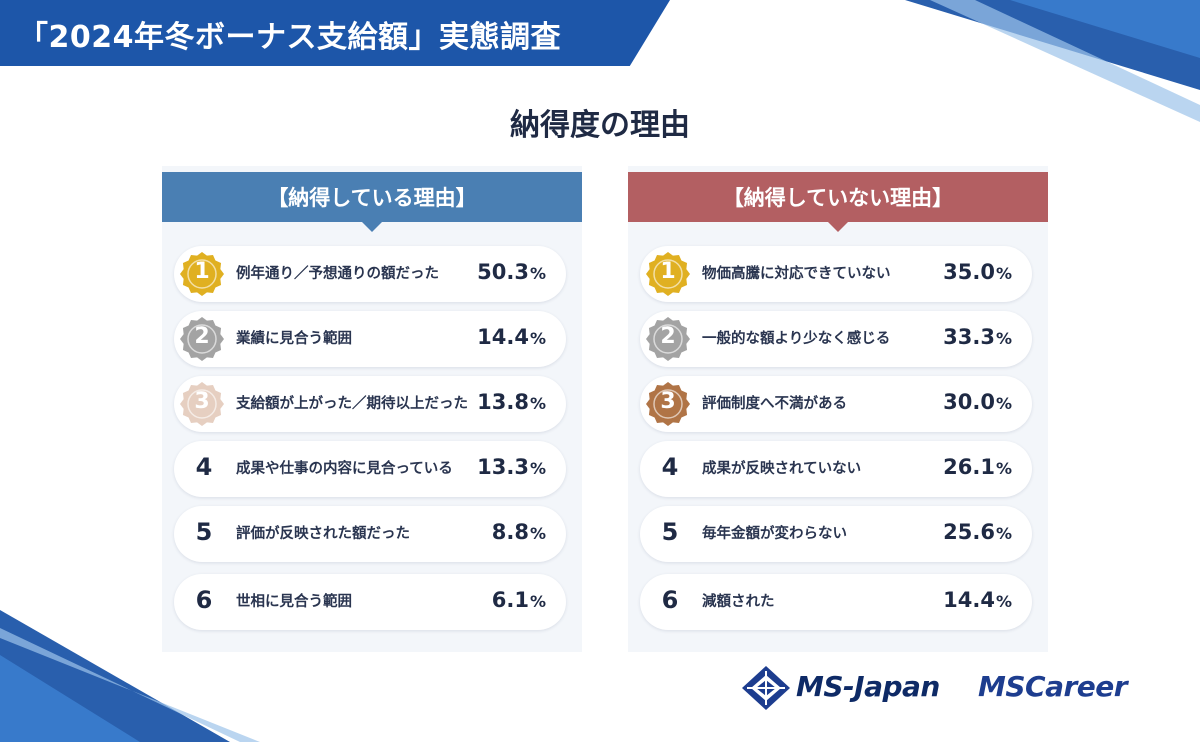 The width and height of the screenshot is (1200, 742). I want to click on percentage-value: 8.8%, so click(519, 532).